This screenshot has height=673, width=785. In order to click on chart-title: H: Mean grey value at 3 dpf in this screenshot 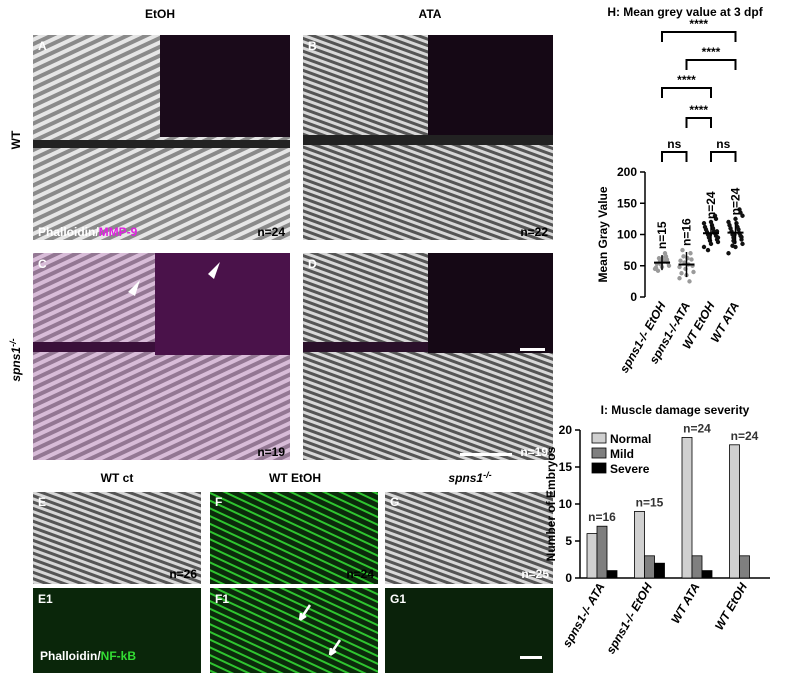, I will do `click(685, 12)`.